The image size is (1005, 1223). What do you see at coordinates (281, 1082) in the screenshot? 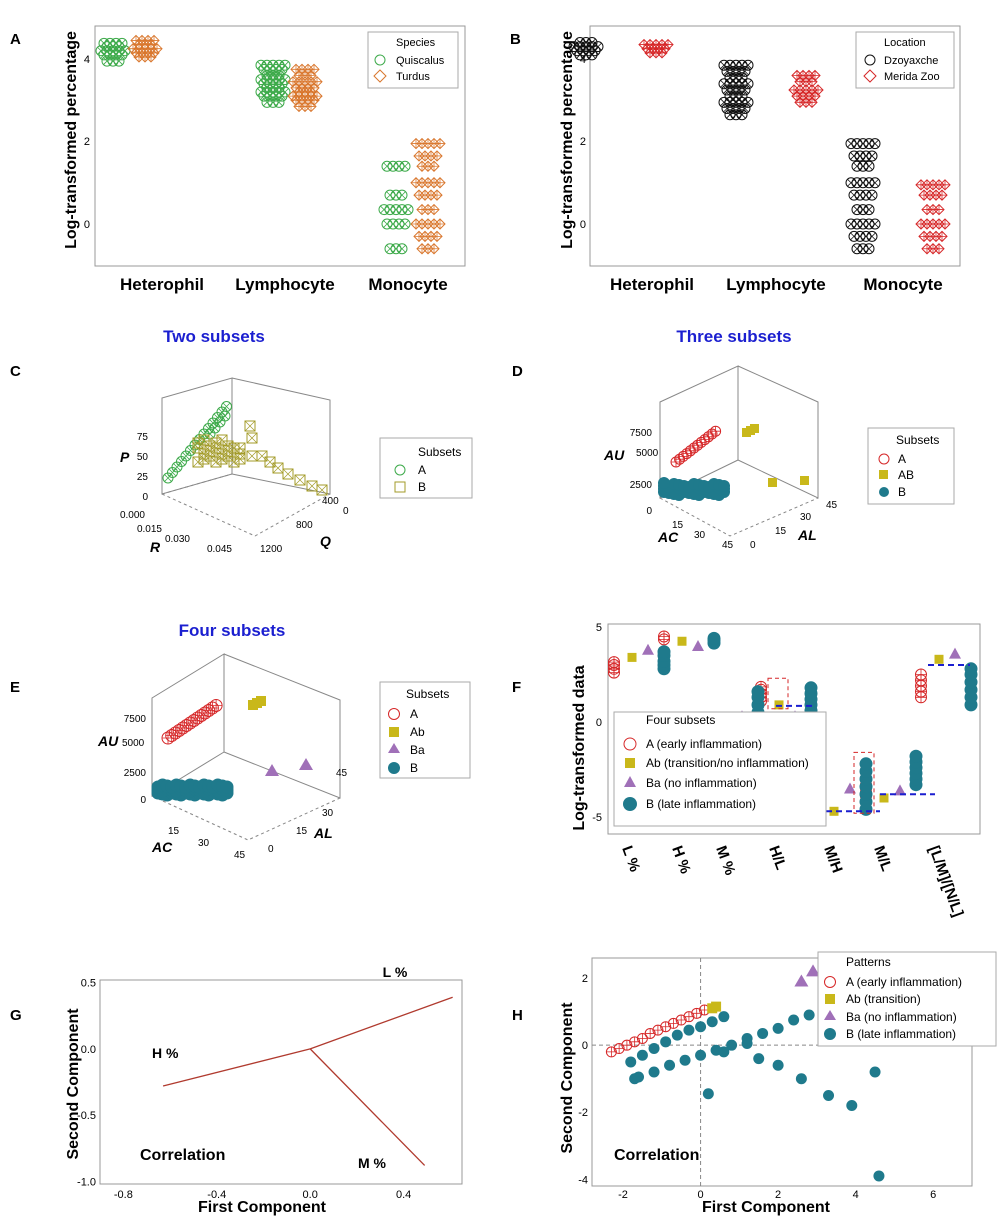
I see `plot-frame-G` at bounding box center [281, 1082].